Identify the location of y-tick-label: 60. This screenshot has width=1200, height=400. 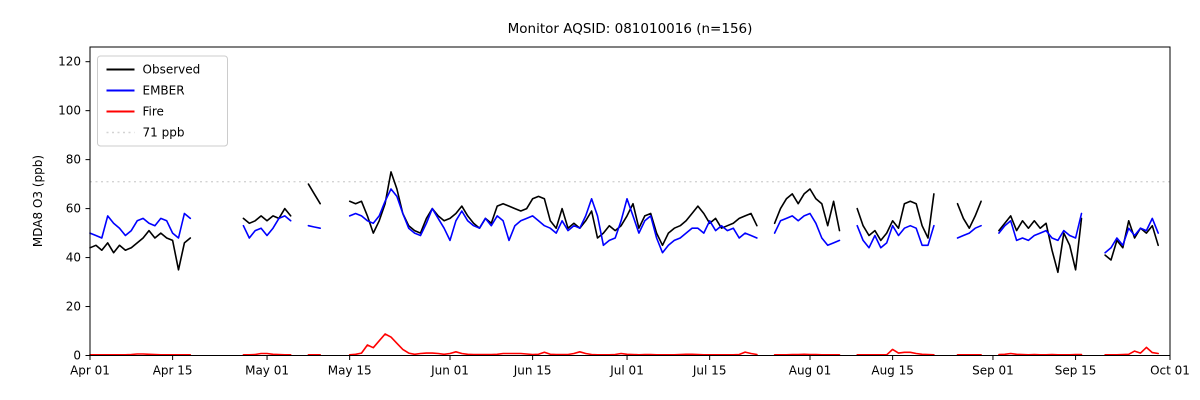
(73, 209).